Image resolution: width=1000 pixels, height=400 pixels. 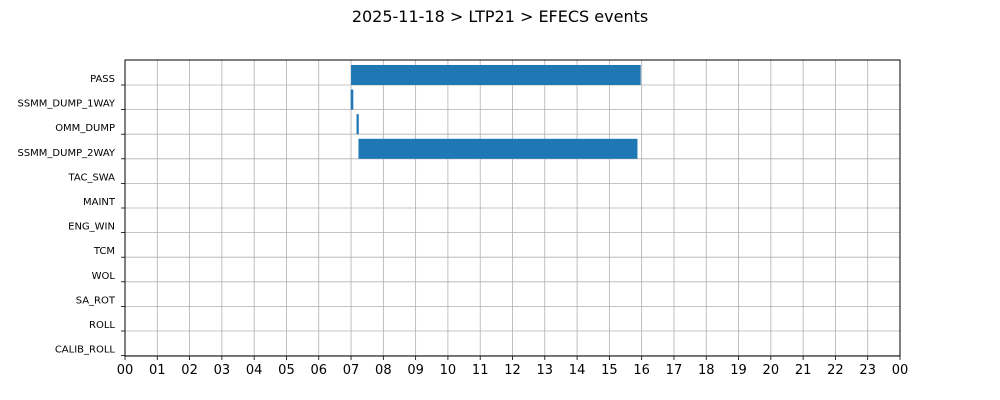 What do you see at coordinates (66, 153) in the screenshot?
I see `y-tick-label: SSMM_DUMP_2WAY` at bounding box center [66, 153].